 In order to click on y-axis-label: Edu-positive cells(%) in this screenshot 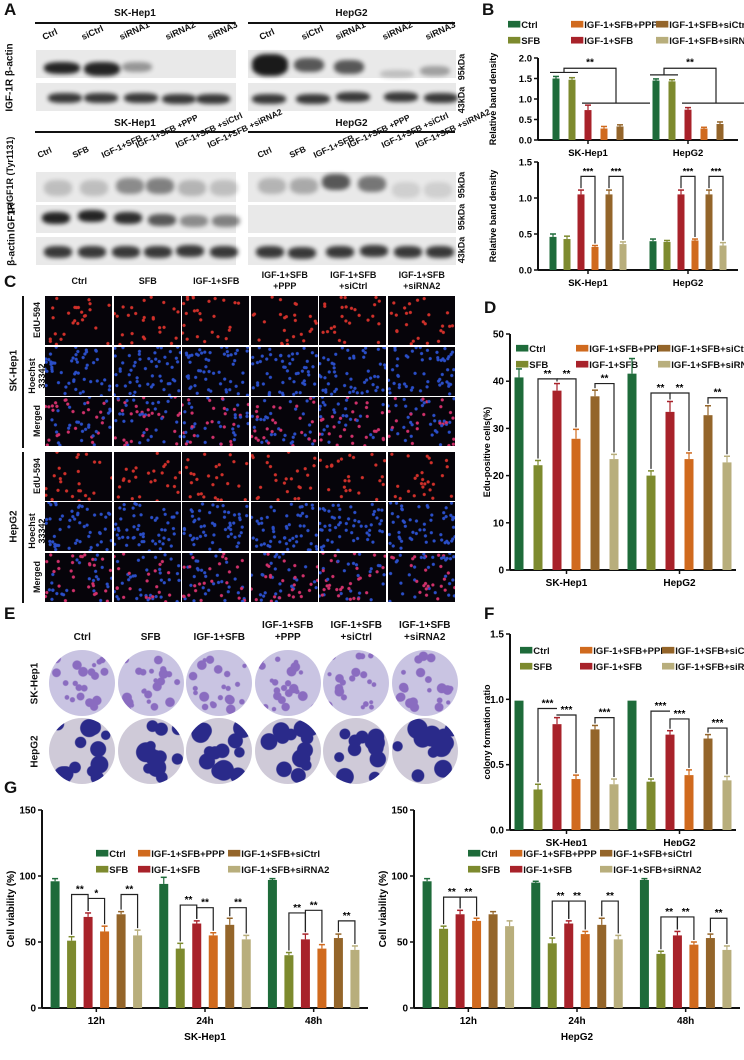, I will do `click(487, 452)`.